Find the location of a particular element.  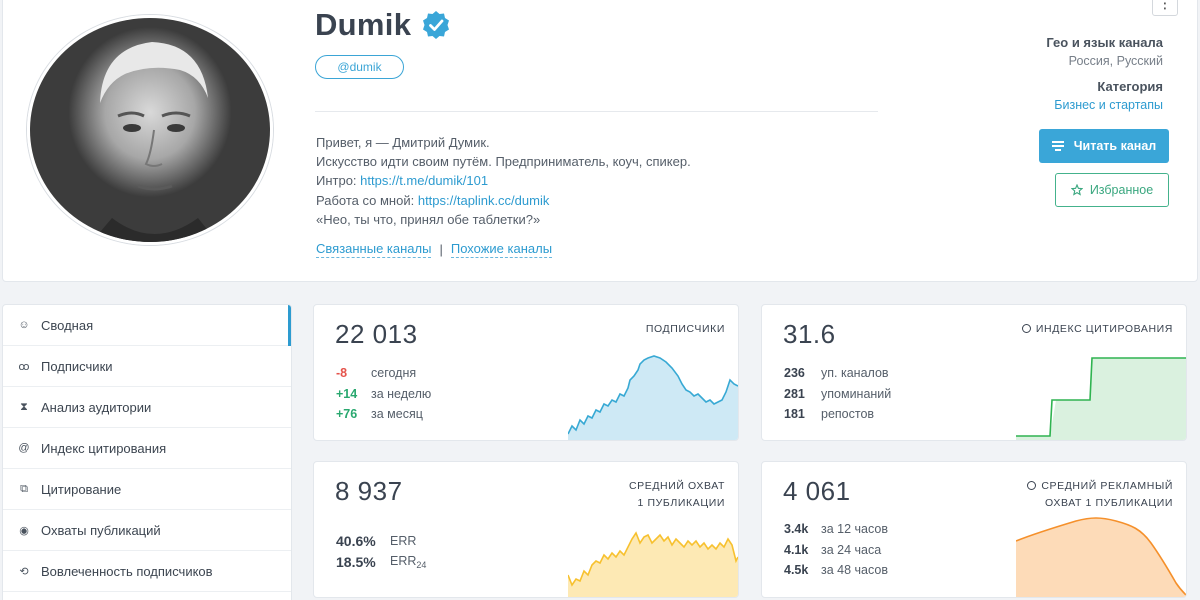

stat-row: 236 уп. каналов is located at coordinates (837, 373).